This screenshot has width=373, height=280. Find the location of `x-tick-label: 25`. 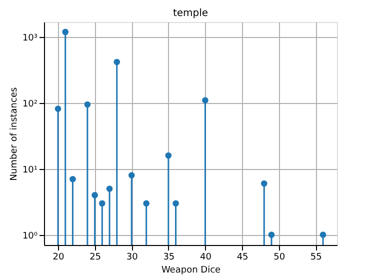

x-tick-label: 25 is located at coordinates (96, 257).